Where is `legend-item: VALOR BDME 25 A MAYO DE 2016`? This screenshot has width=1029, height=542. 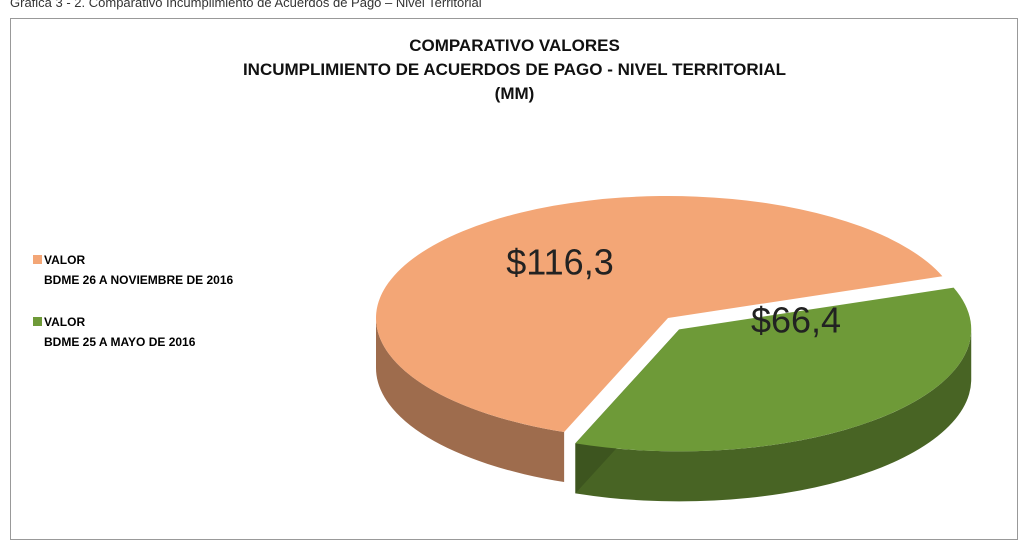
legend-item: VALOR BDME 25 A MAYO DE 2016 is located at coordinates (114, 332).